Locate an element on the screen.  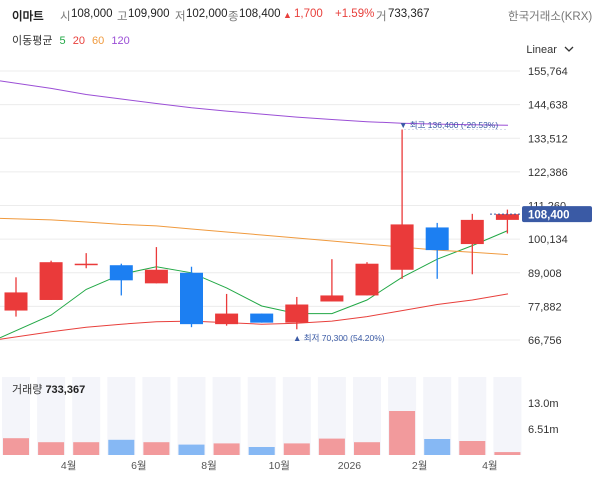
y-tick-label: 144,638 is located at coordinates (548, 106).